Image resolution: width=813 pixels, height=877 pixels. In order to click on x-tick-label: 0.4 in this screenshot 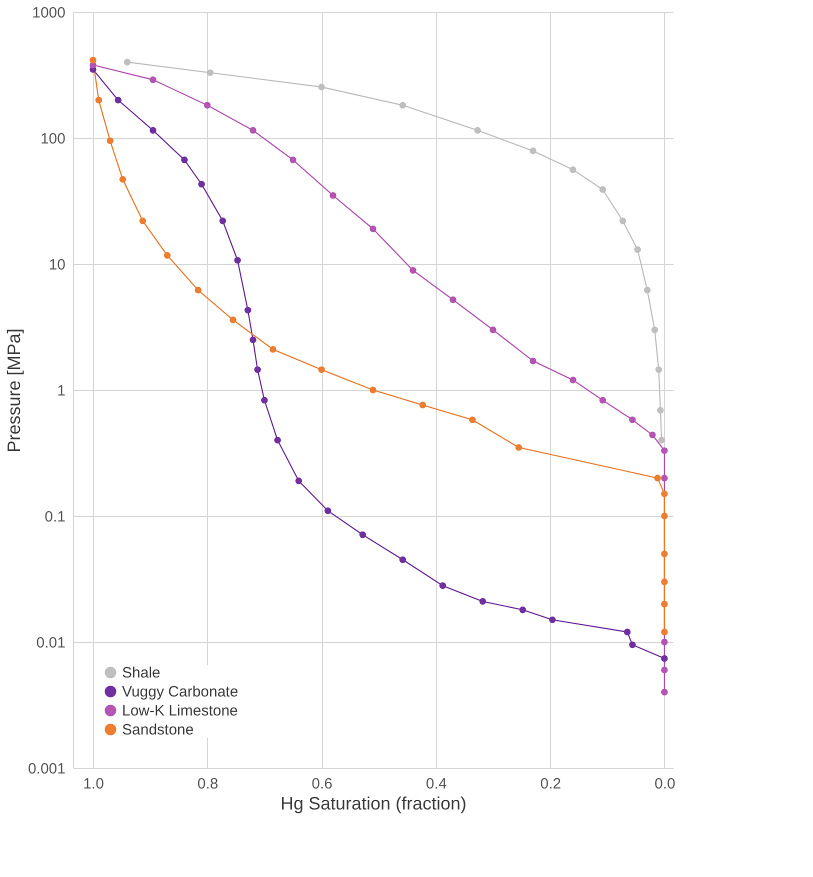, I will do `click(436, 784)`.